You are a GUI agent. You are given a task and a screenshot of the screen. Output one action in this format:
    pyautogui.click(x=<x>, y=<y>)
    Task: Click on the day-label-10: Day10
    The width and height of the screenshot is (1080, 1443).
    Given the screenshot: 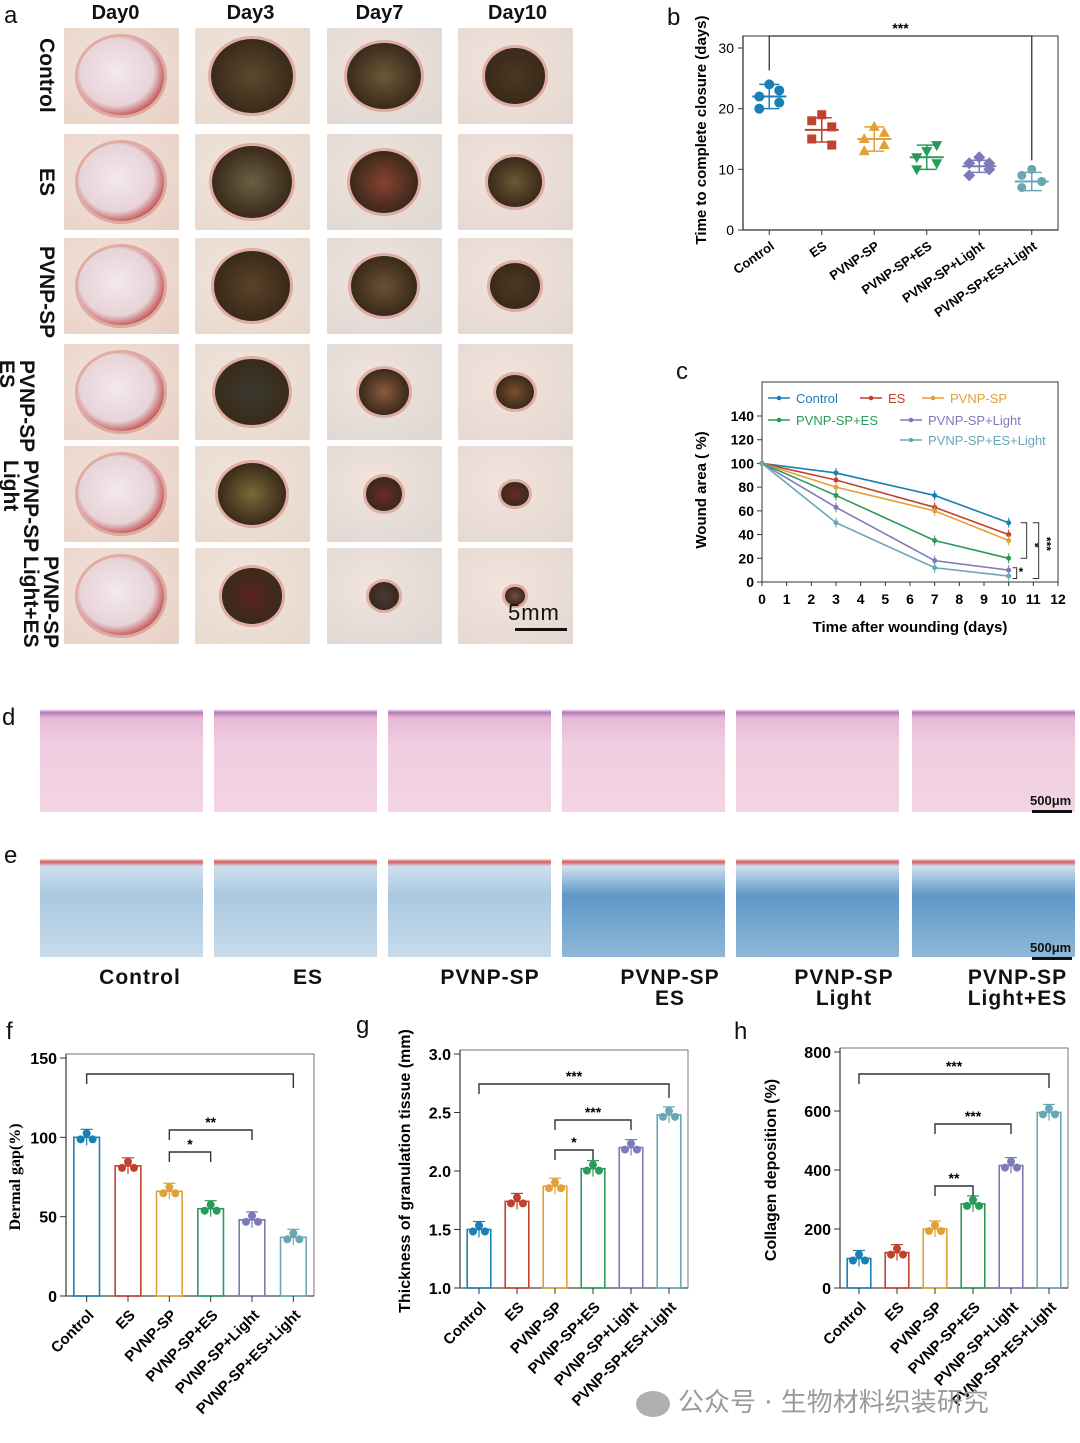 What is the action you would take?
    pyautogui.click(x=517, y=13)
    